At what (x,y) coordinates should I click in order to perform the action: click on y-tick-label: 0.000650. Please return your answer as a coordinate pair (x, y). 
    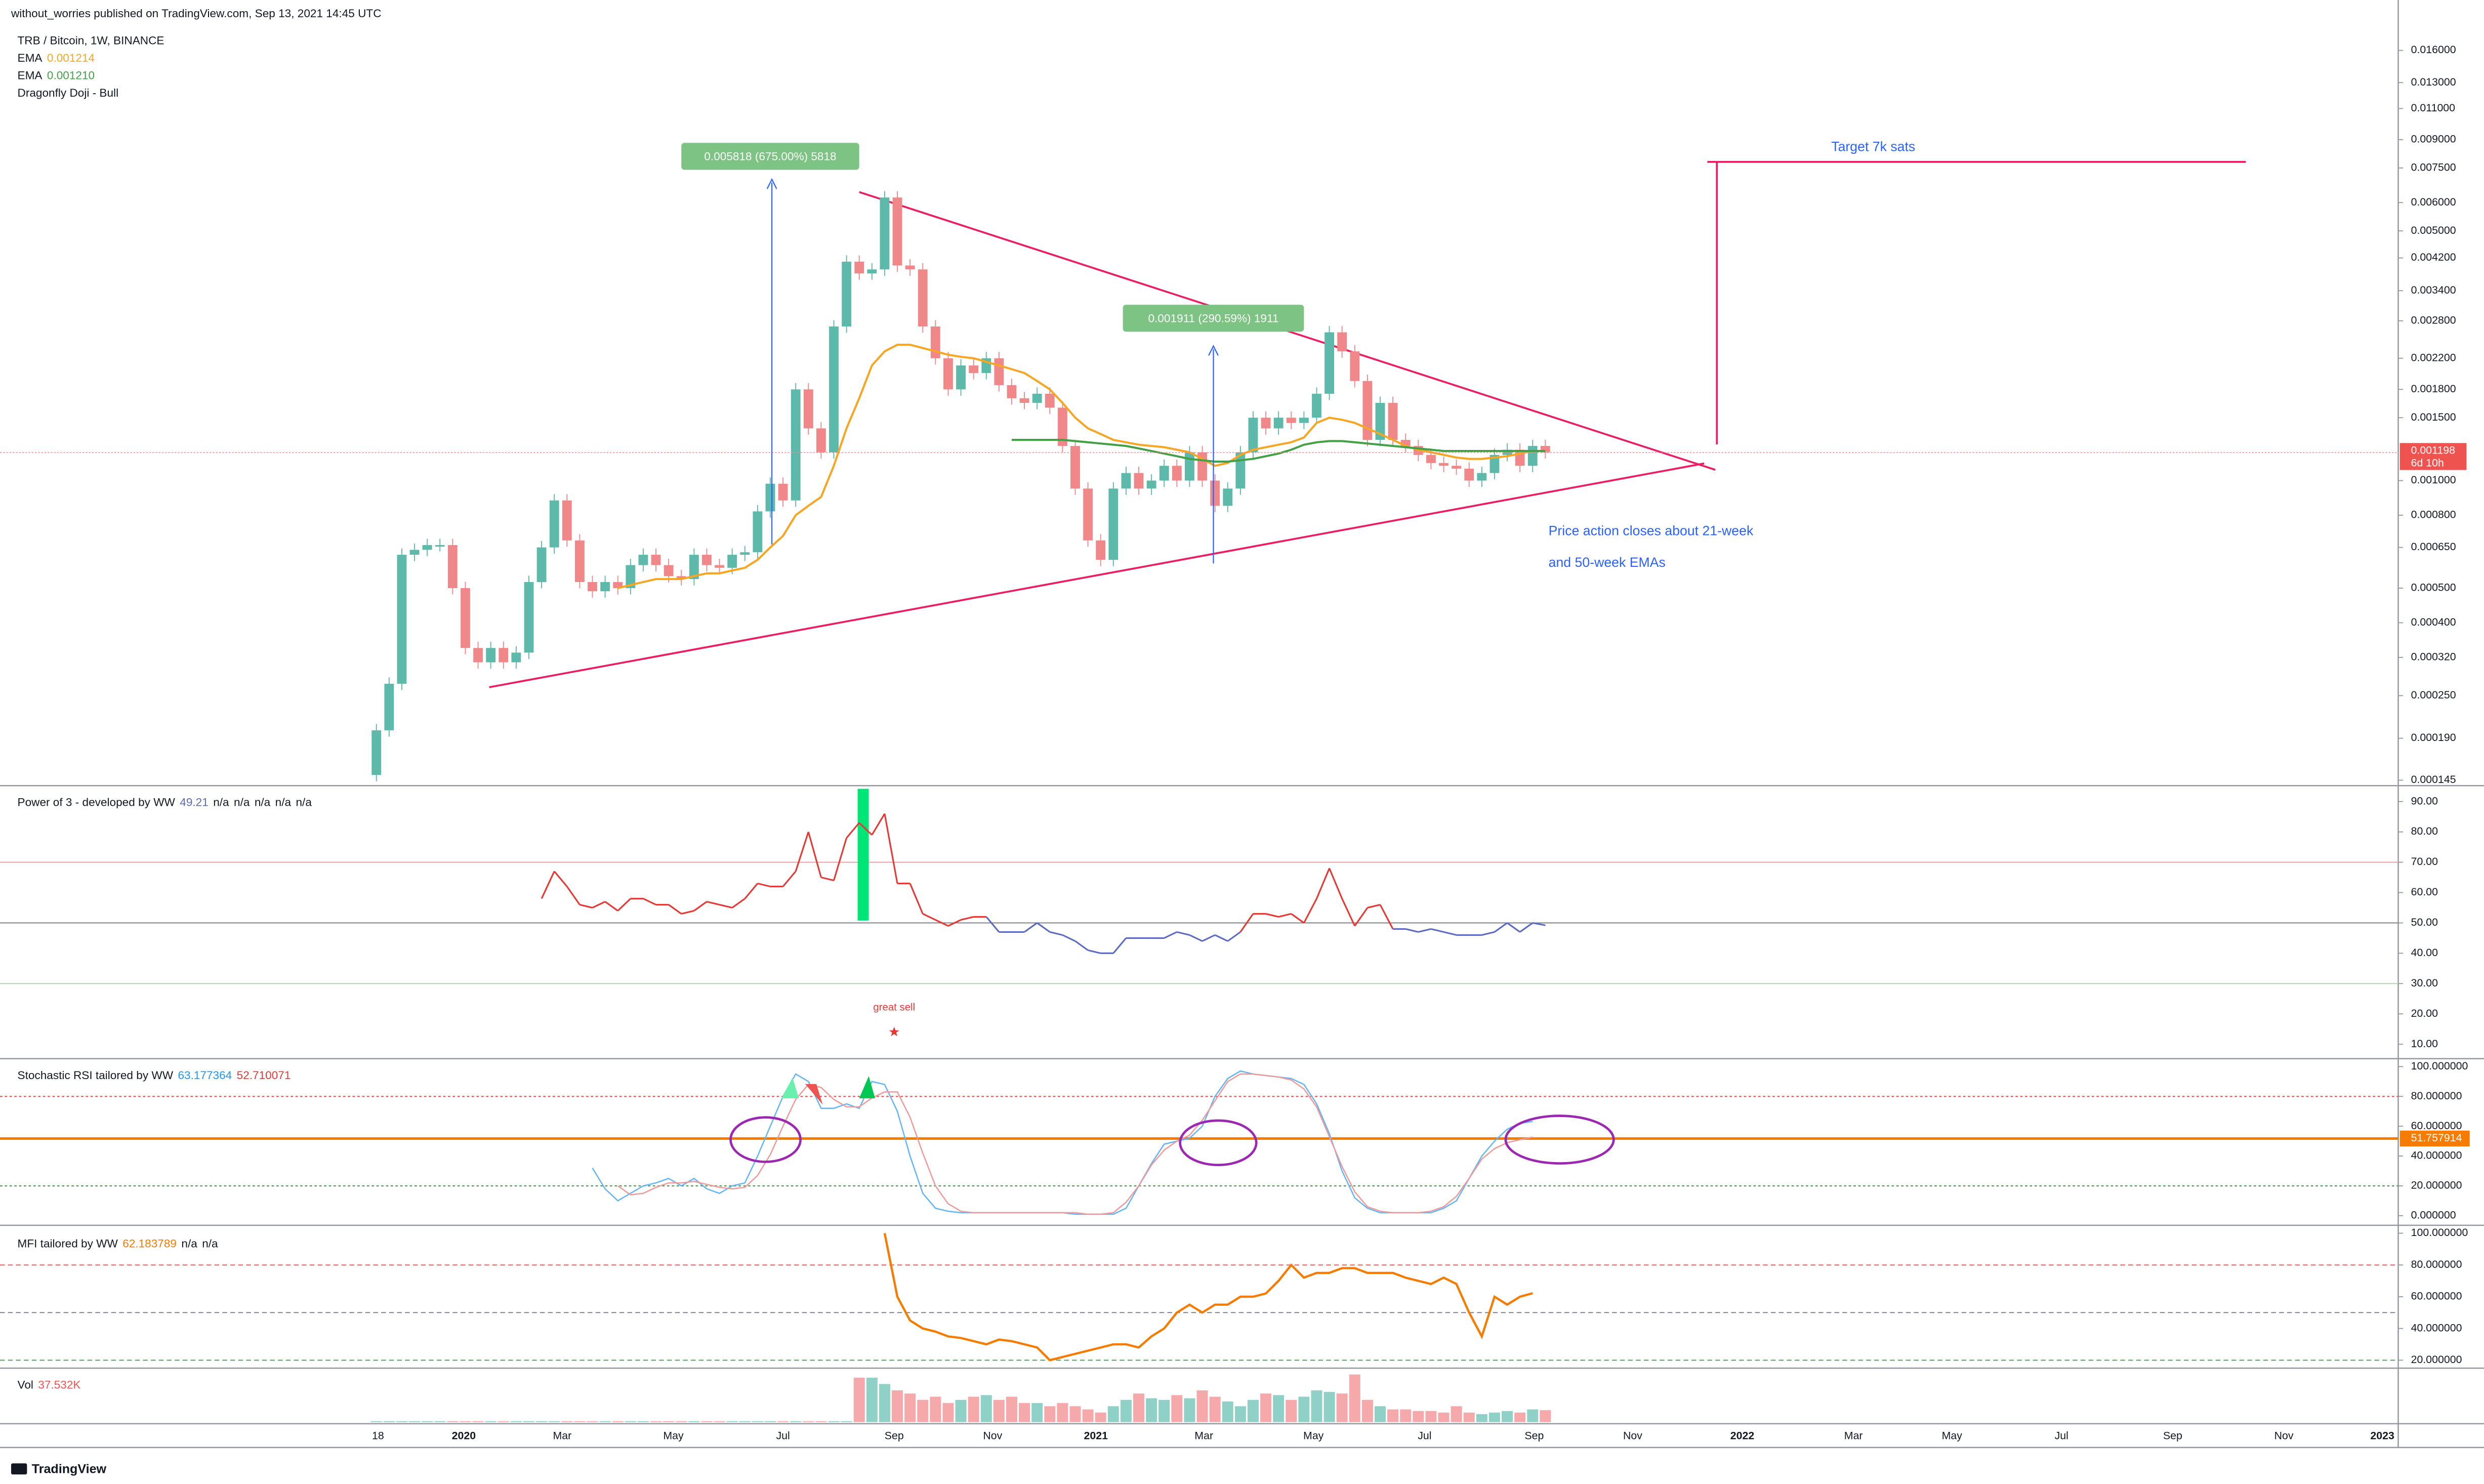
    Looking at the image, I should click on (2433, 547).